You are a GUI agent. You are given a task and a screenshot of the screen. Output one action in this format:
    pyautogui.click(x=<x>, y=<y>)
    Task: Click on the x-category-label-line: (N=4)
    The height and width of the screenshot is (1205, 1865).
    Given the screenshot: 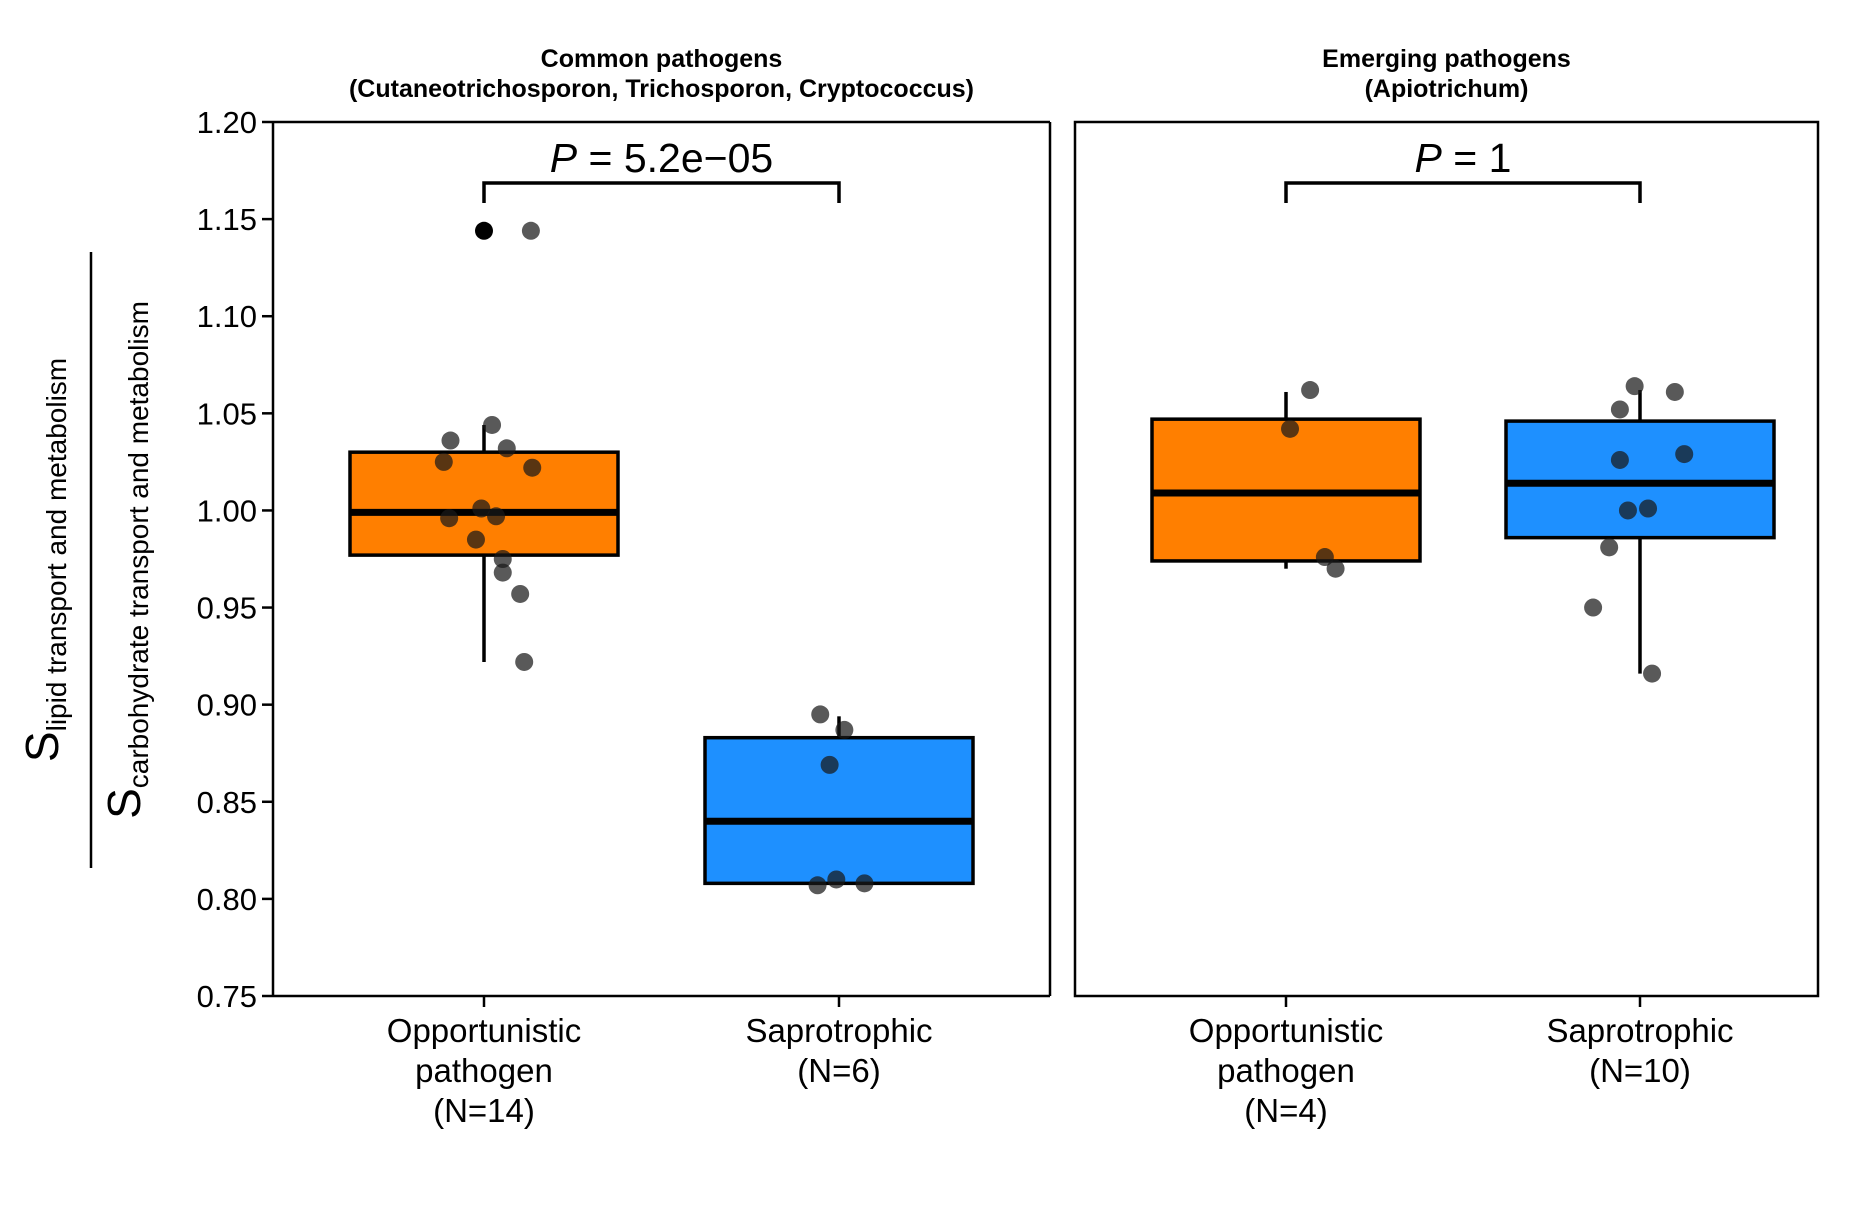 What is the action you would take?
    pyautogui.click(x=1285, y=1110)
    